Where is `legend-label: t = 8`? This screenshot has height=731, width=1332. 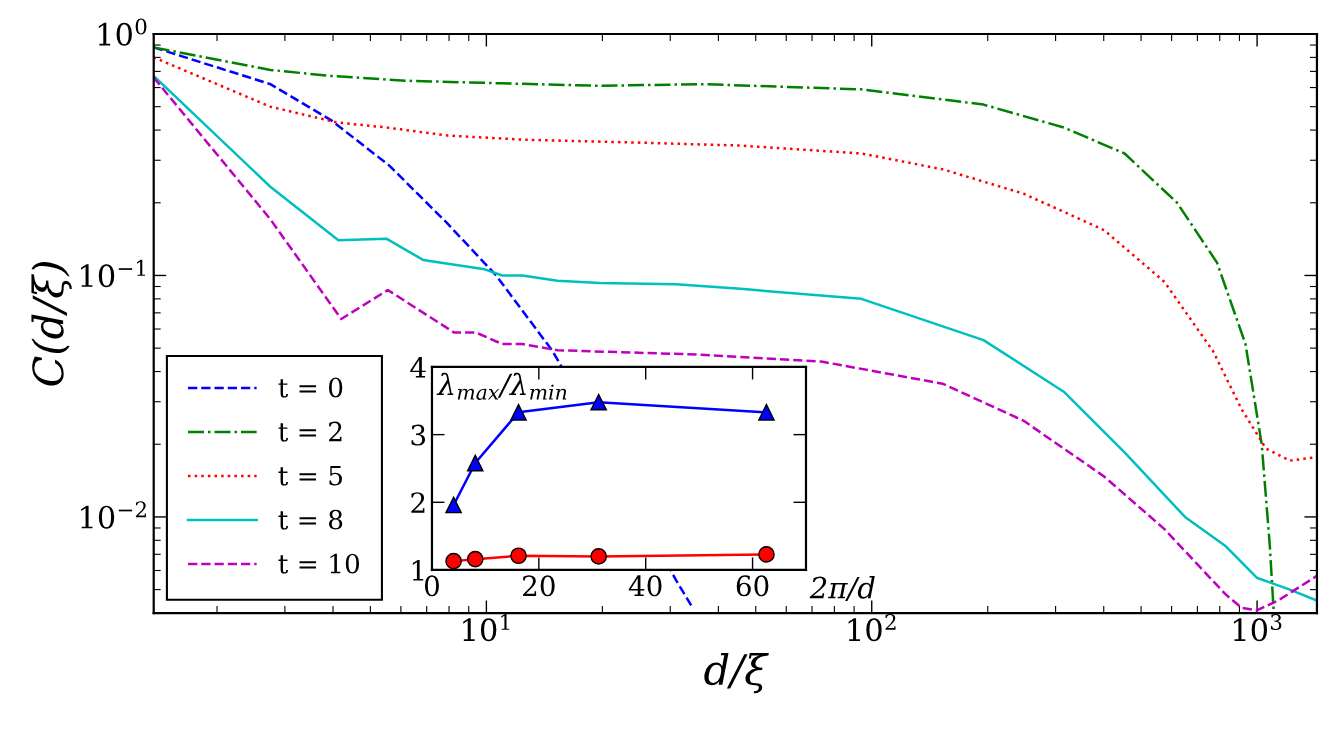
legend-label: t = 8 is located at coordinates (310, 519).